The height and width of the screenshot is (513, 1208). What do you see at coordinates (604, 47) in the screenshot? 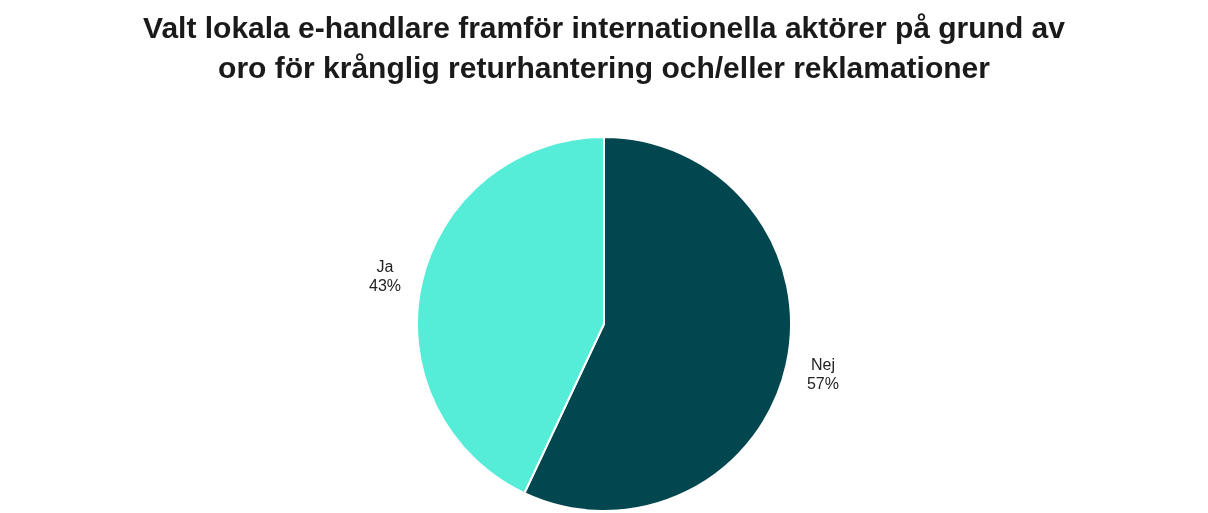
I see `chart-title: Valt lokala e-handlare framför internationella aktörer på grund av oro för krånglig returhantering och/eller reklamationer` at bounding box center [604, 47].